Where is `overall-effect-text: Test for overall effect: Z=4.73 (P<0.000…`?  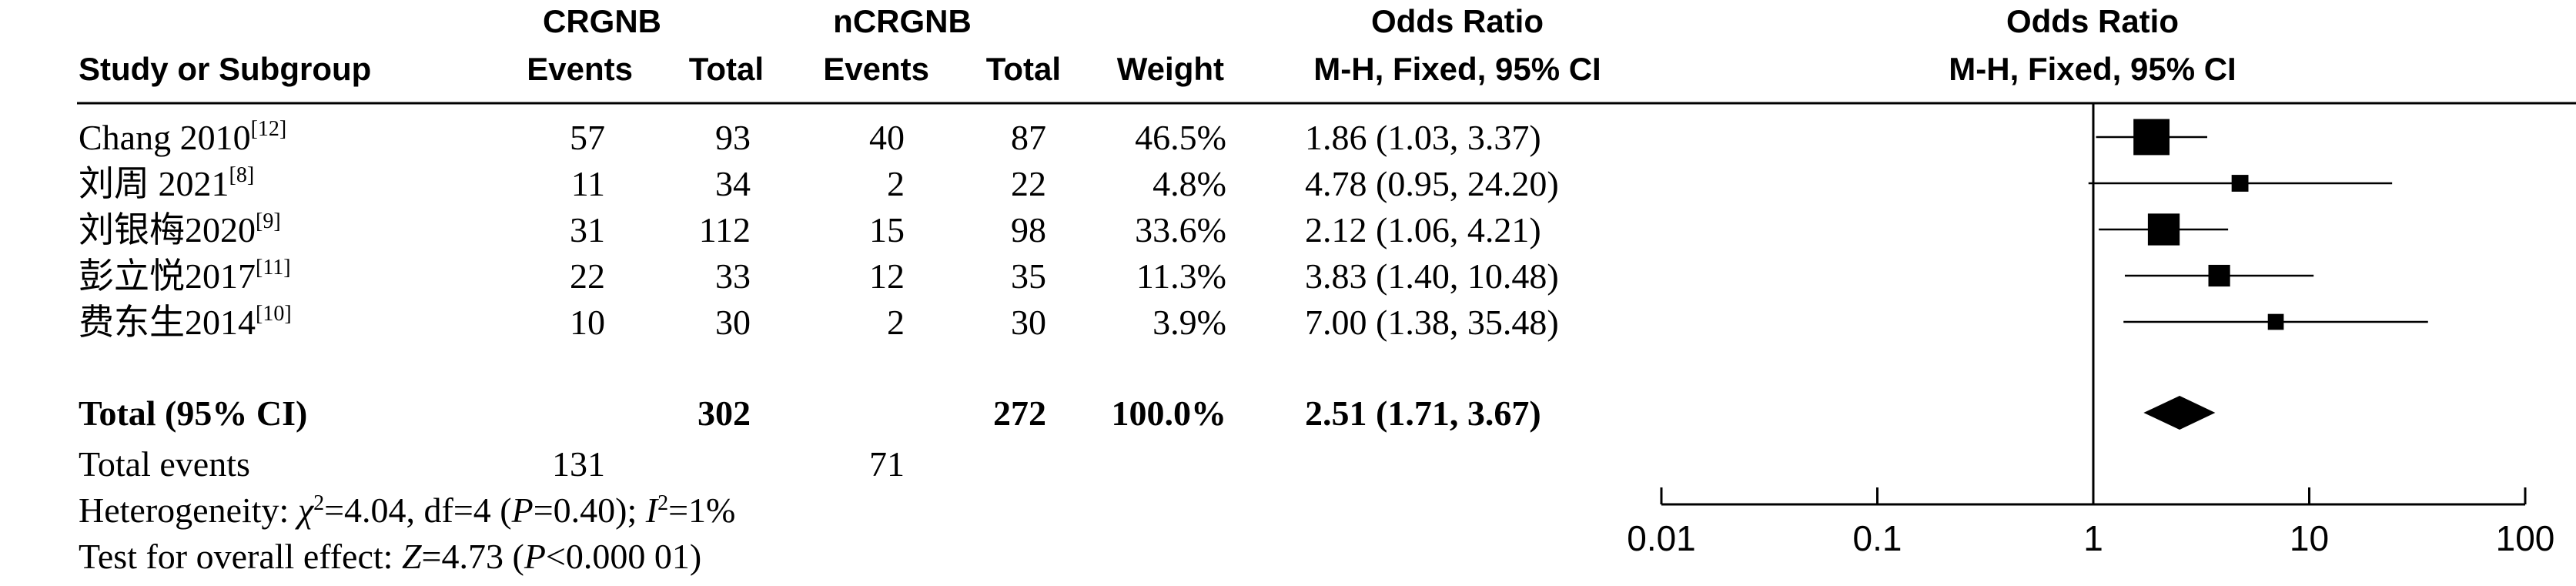 overall-effect-text: Test for overall effect: Z=4.73 (P<0.000… is located at coordinates (390, 556).